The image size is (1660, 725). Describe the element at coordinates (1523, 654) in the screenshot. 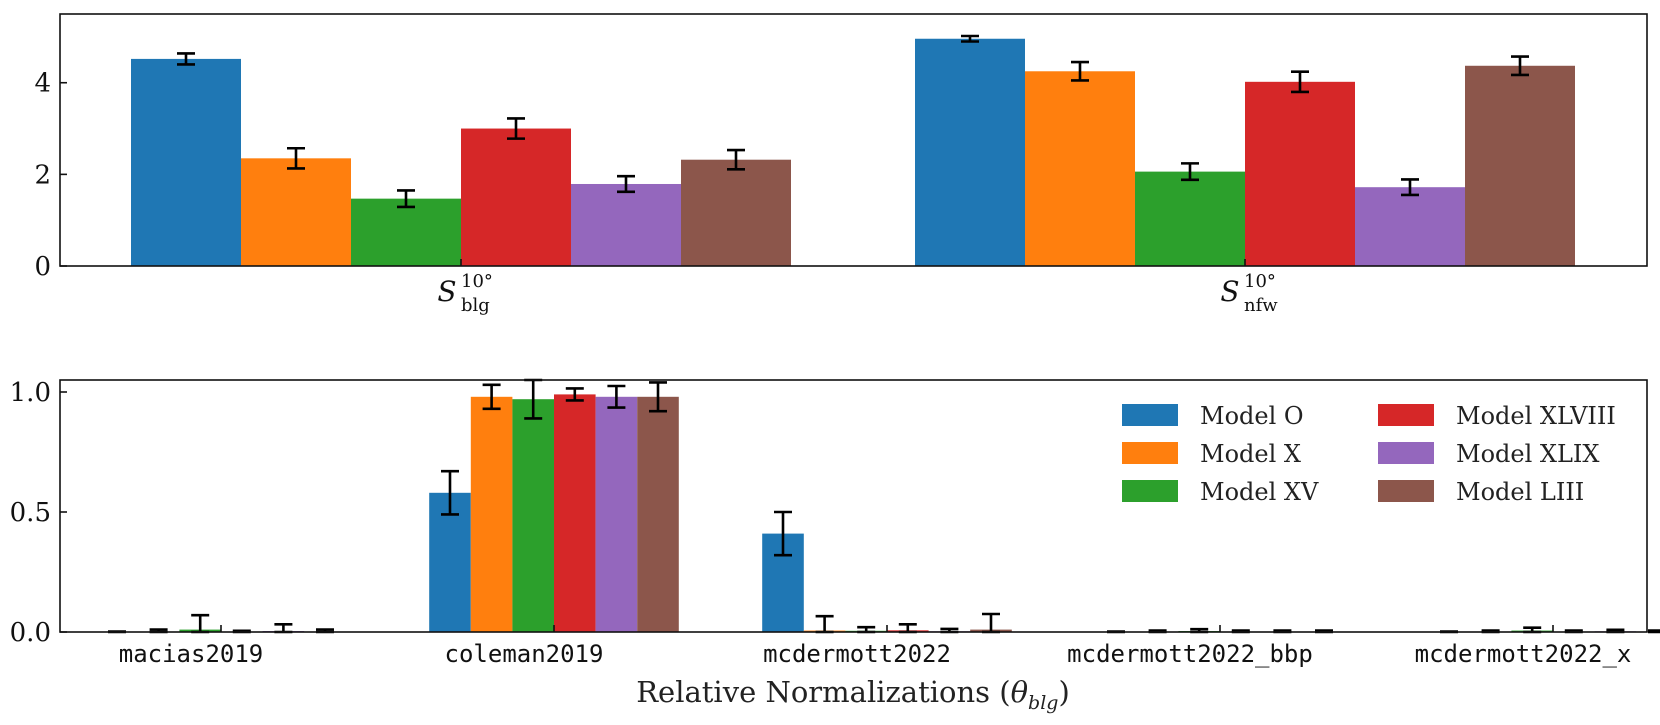

I see `bottom-category-label-4: mcdermott2022_x` at that location.